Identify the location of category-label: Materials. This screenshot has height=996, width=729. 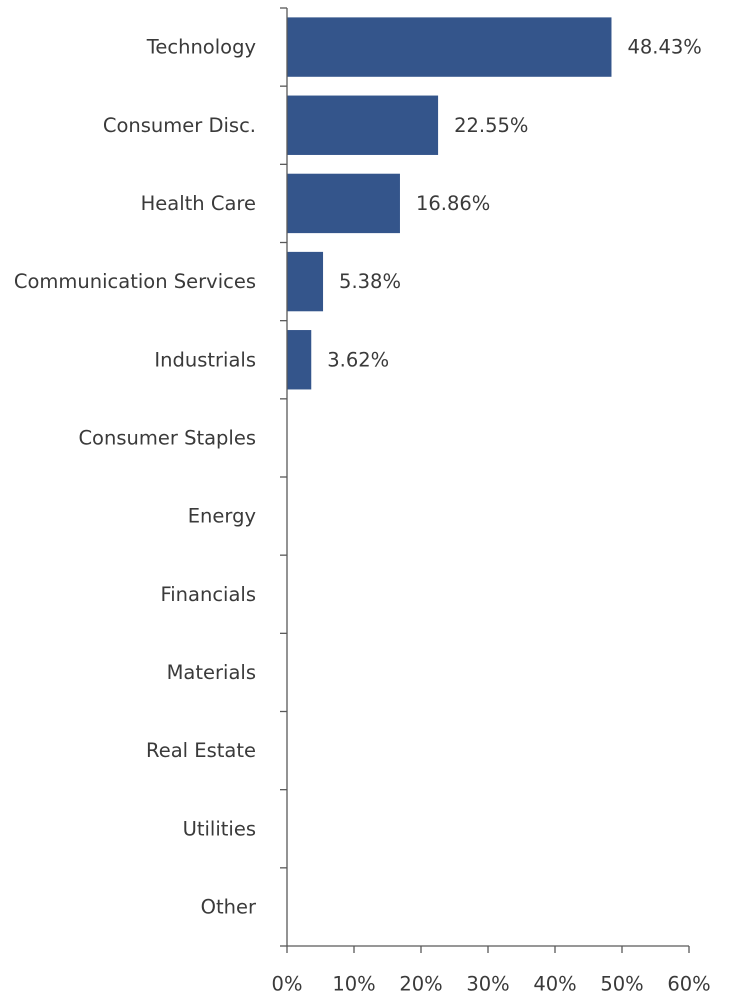
(211, 672).